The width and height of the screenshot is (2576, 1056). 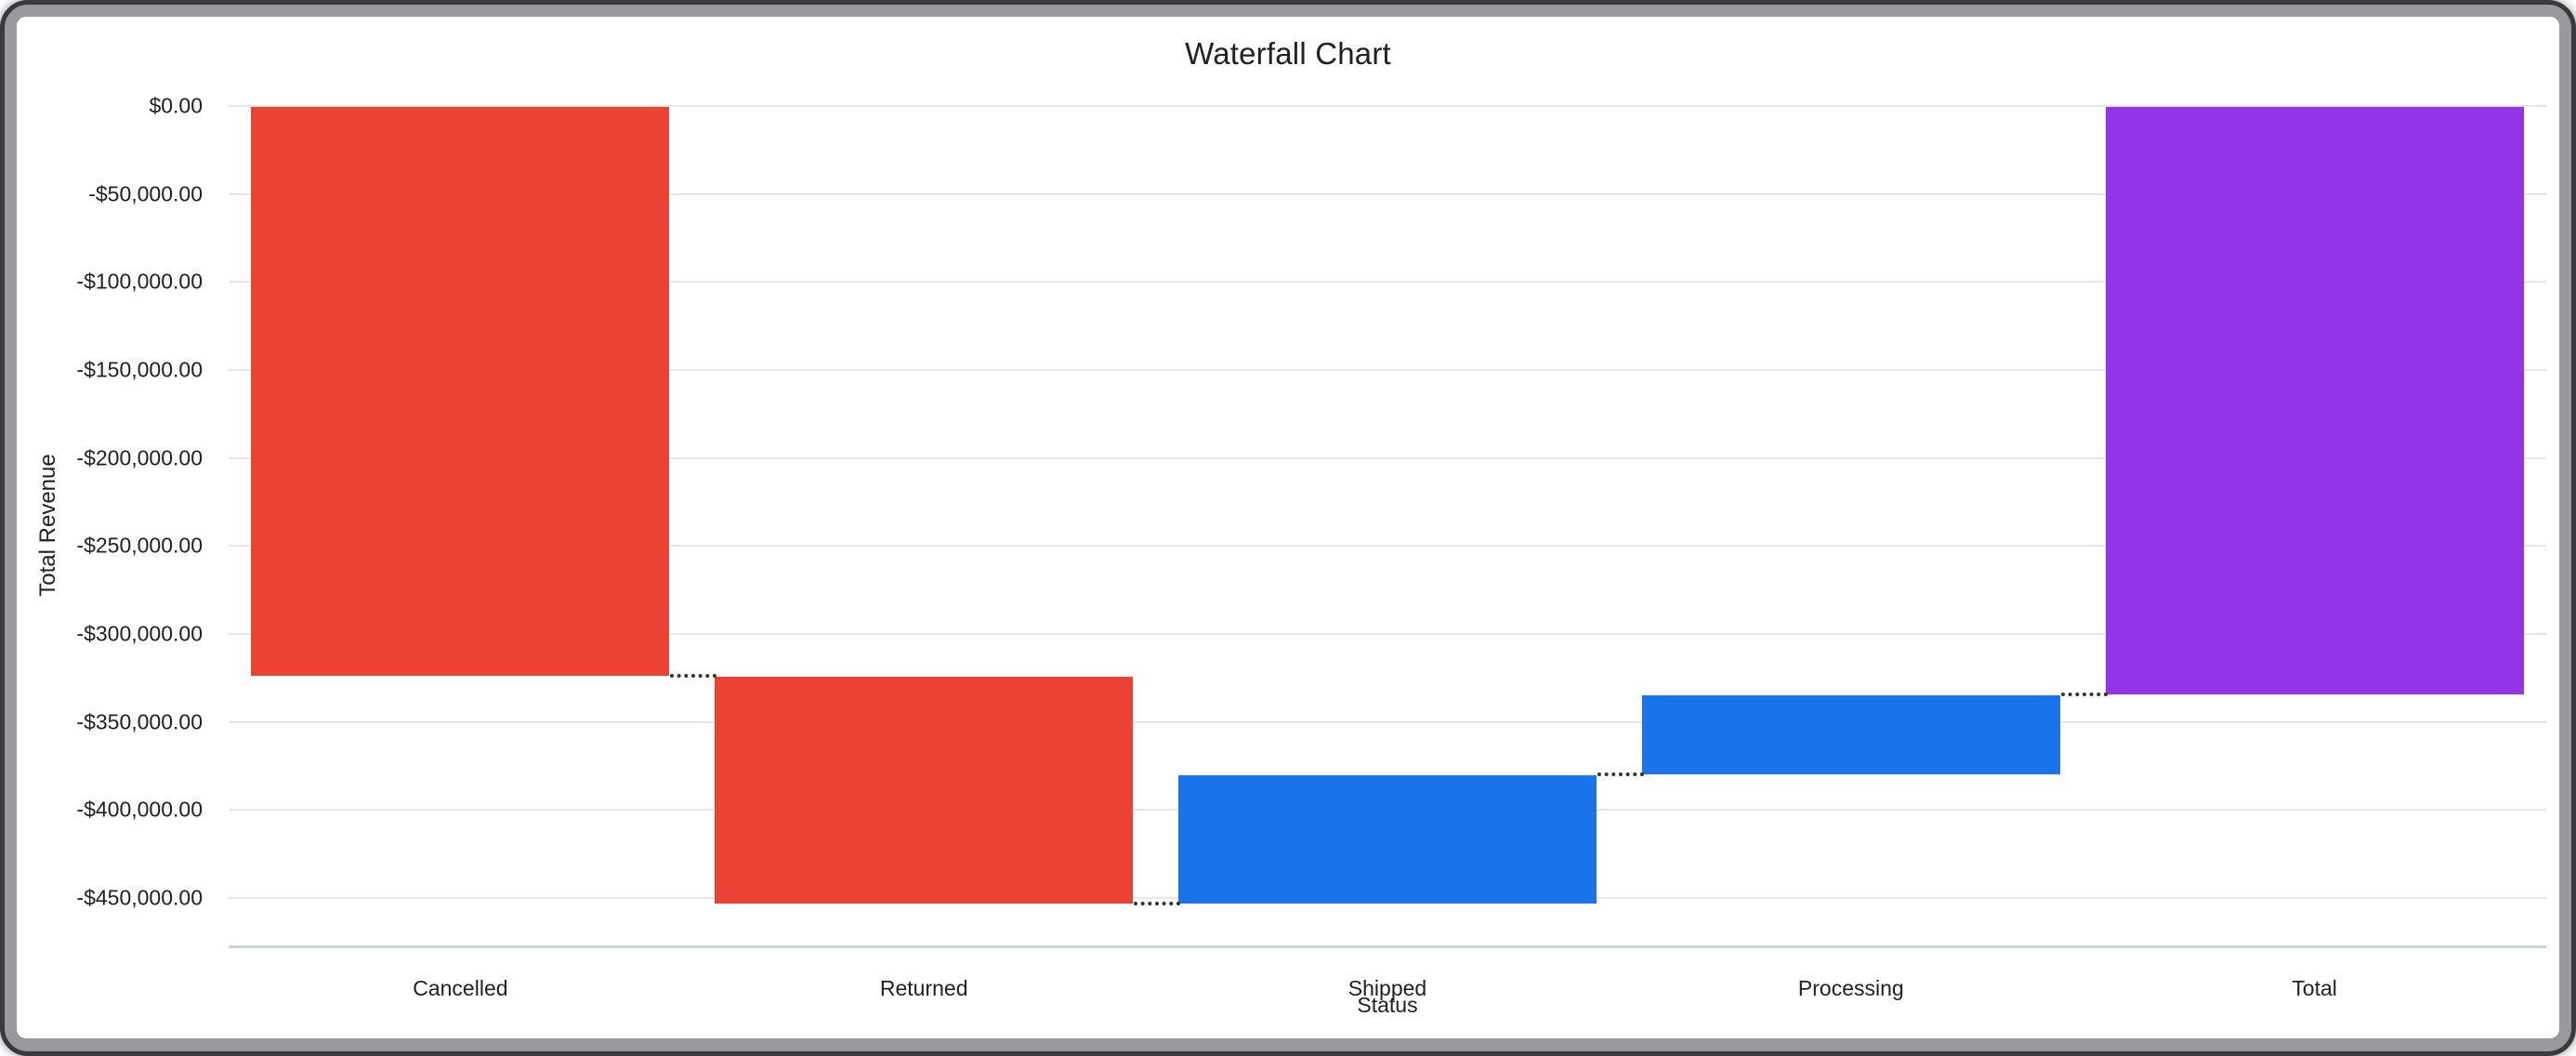 I want to click on y-tick-label: -$50,000.00, so click(x=145, y=193).